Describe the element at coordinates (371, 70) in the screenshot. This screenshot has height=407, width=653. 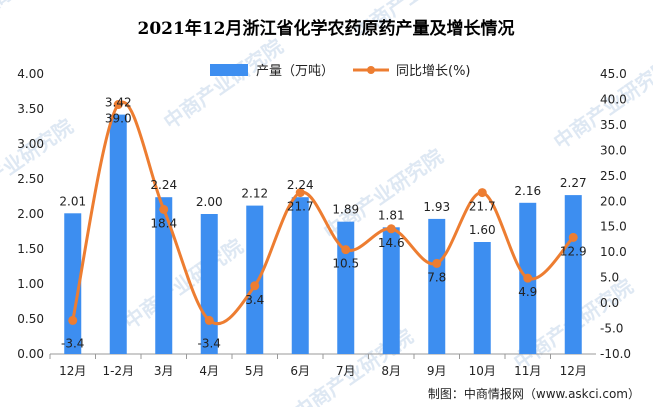
I see `legend-line-marker` at that location.